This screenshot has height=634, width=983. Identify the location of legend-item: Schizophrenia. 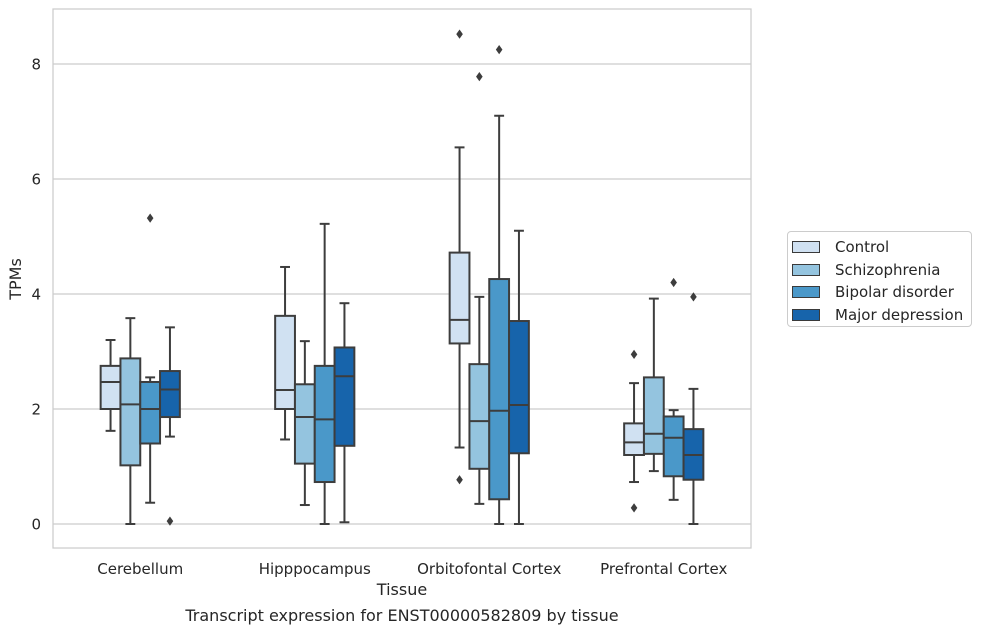
(881, 270).